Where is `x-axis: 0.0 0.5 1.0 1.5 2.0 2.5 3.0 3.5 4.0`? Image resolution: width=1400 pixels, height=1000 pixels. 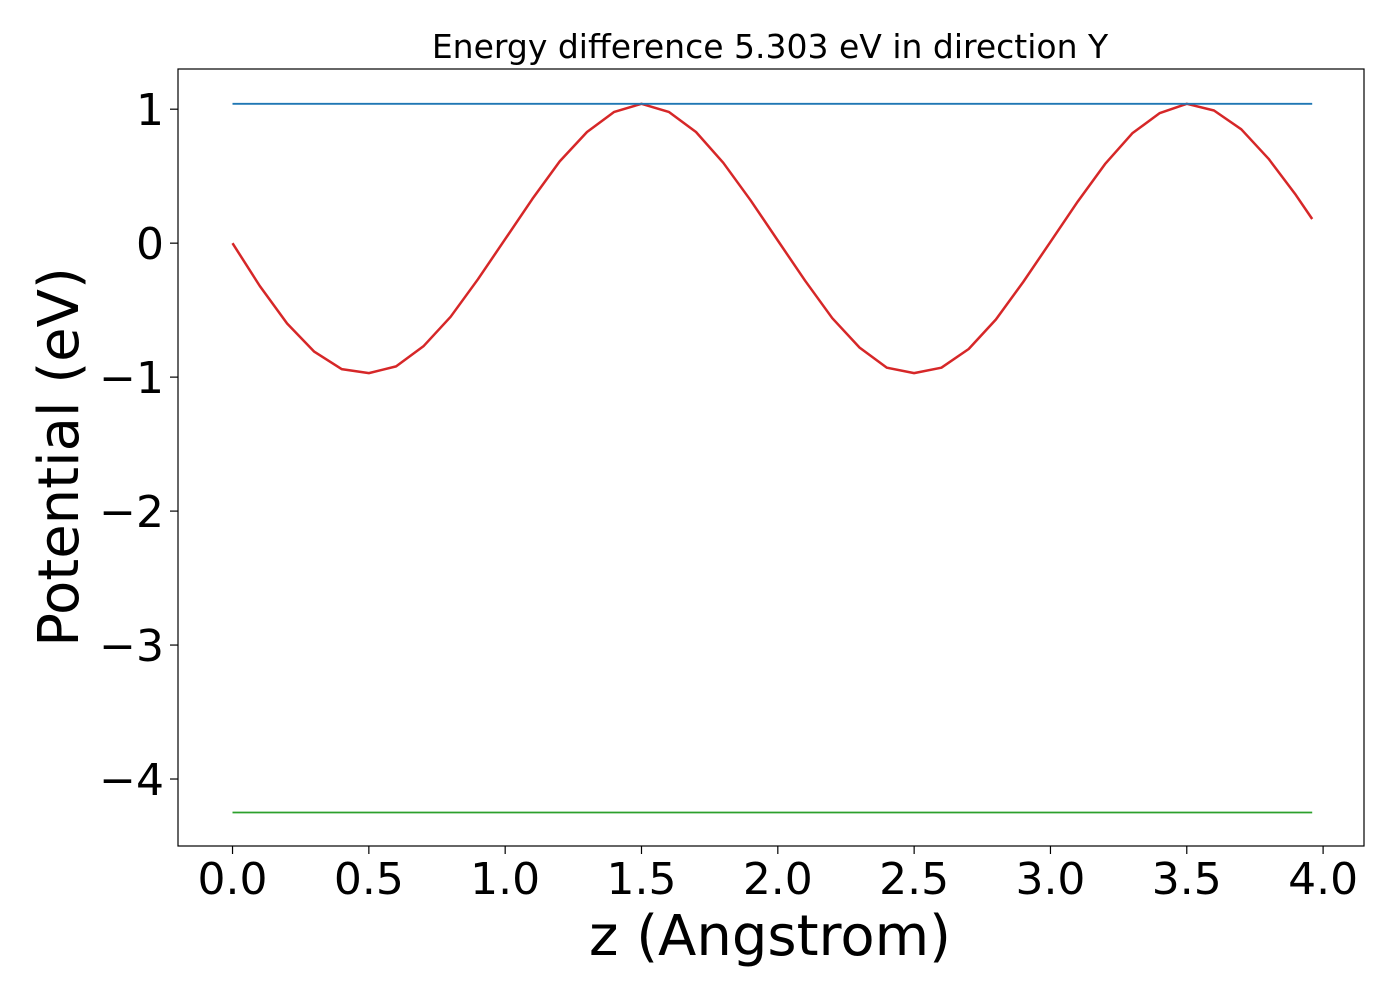 x-axis: 0.0 0.5 1.0 1.5 2.0 2.5 3.0 3.5 4.0 is located at coordinates (778, 875).